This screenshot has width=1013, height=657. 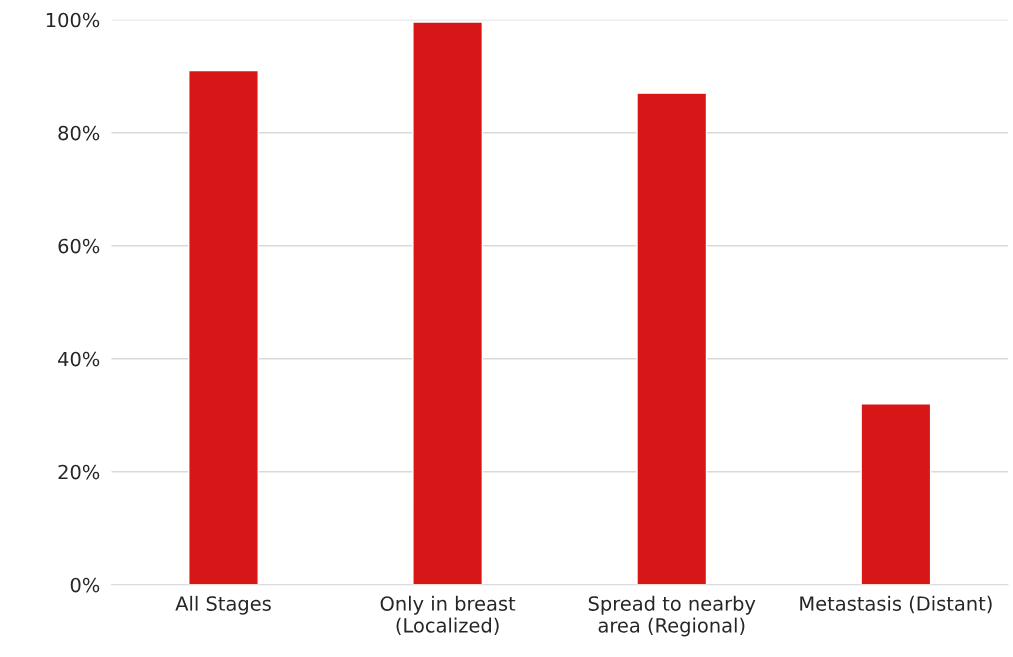 What do you see at coordinates (448, 615) in the screenshot?
I see `x-tick-label: Only in breast (Localized)` at bounding box center [448, 615].